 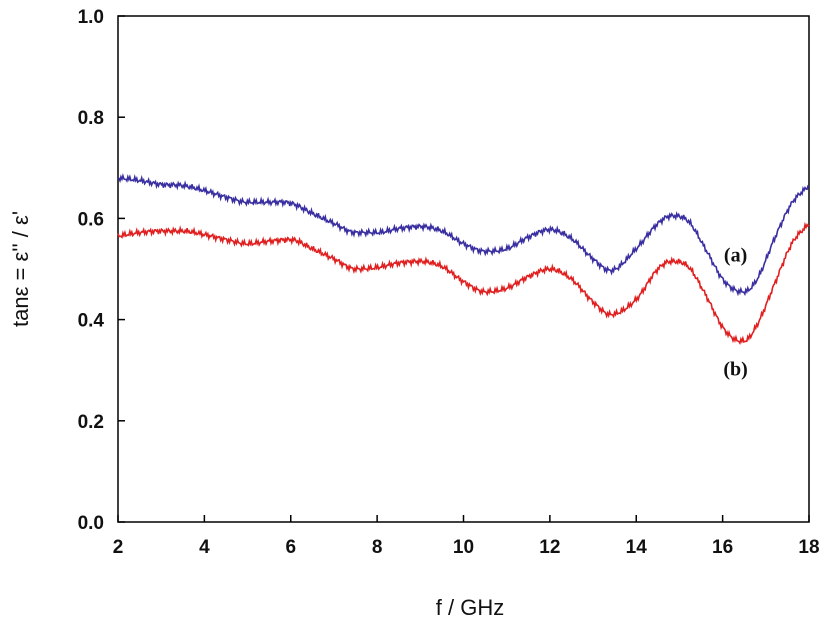 What do you see at coordinates (290, 547) in the screenshot?
I see `x-tick-label: 6` at bounding box center [290, 547].